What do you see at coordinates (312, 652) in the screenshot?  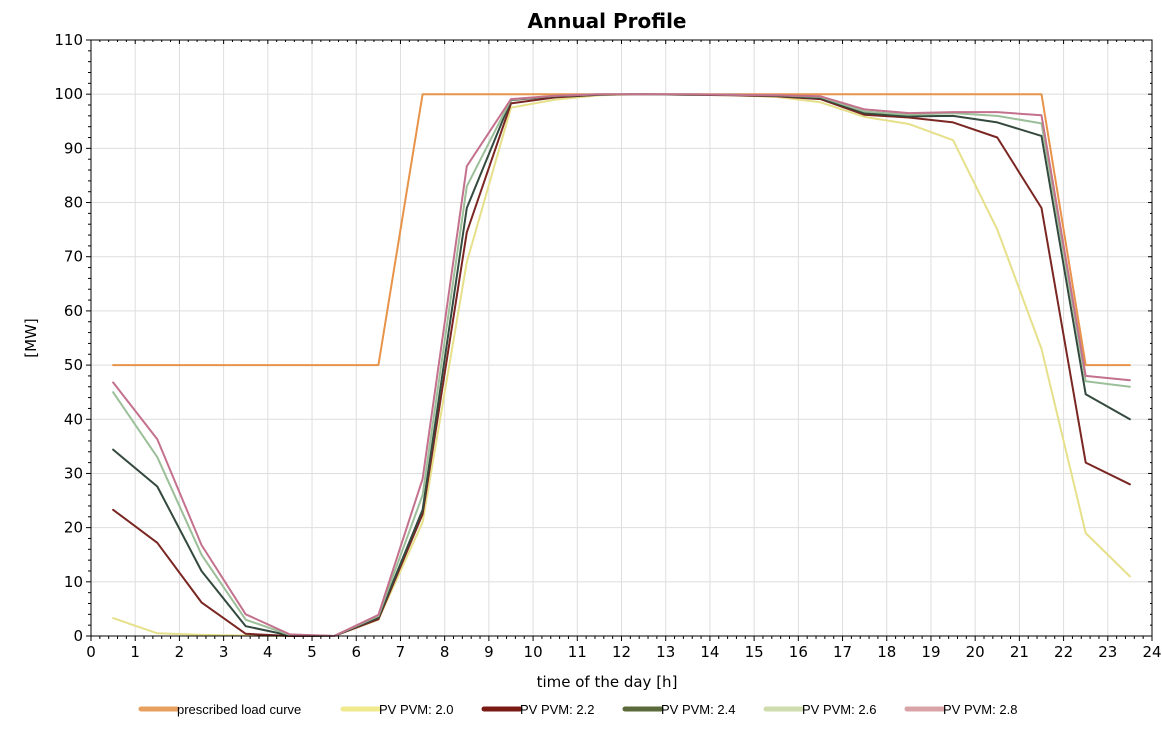 I see `x-tick-label: 5` at bounding box center [312, 652].